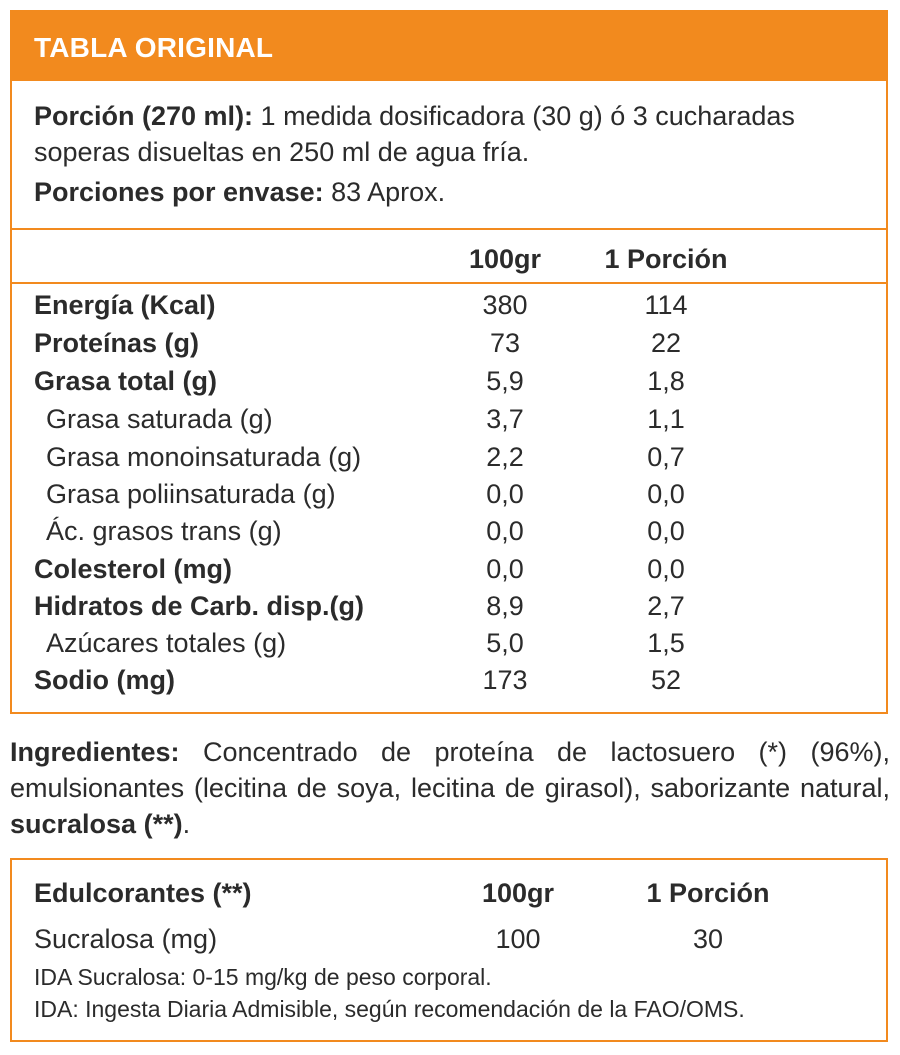 The width and height of the screenshot is (900, 1055). What do you see at coordinates (666, 680) in the screenshot?
I see `value-portion: 52` at bounding box center [666, 680].